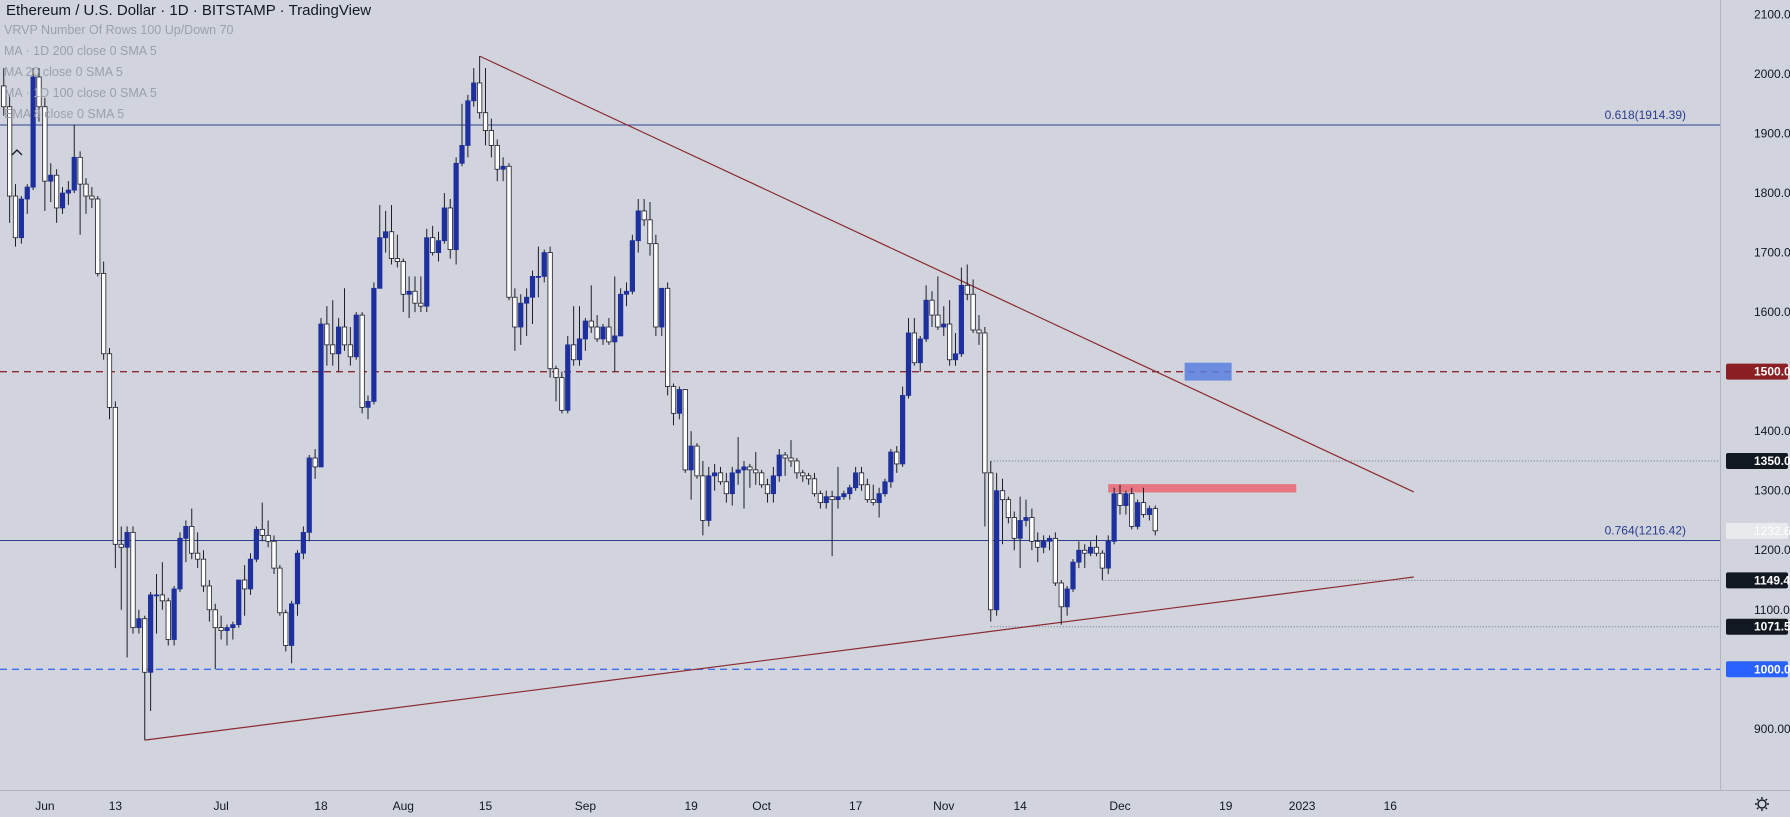  Describe the element at coordinates (17, 152) in the screenshot. I see `collapse-legend-icon` at that location.